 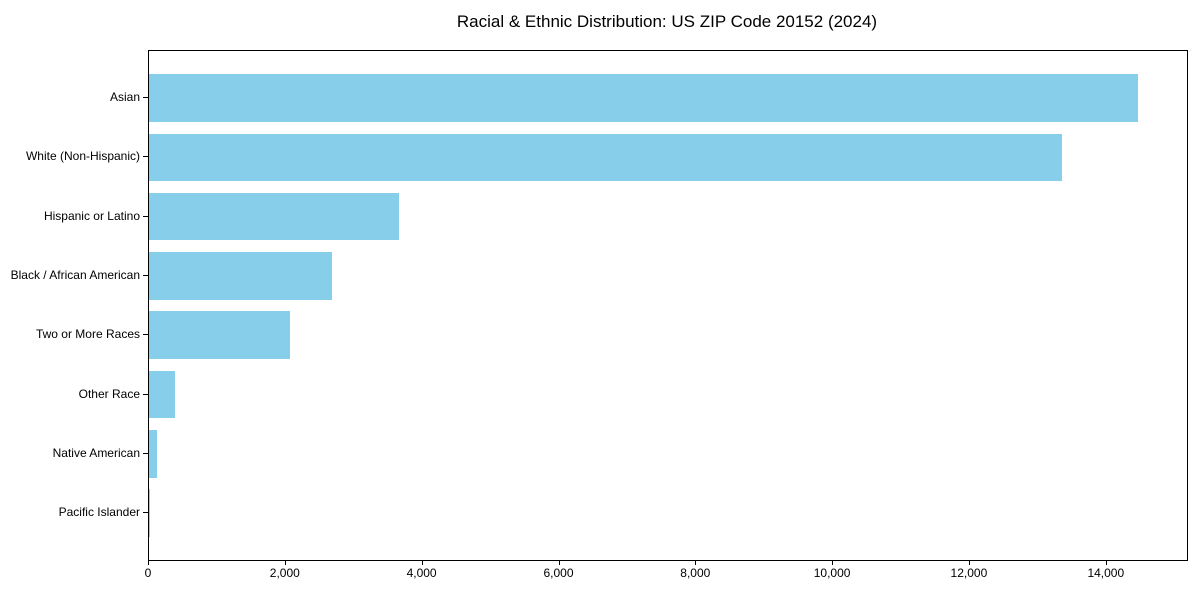 I want to click on bar-black-african-american, so click(x=240, y=276).